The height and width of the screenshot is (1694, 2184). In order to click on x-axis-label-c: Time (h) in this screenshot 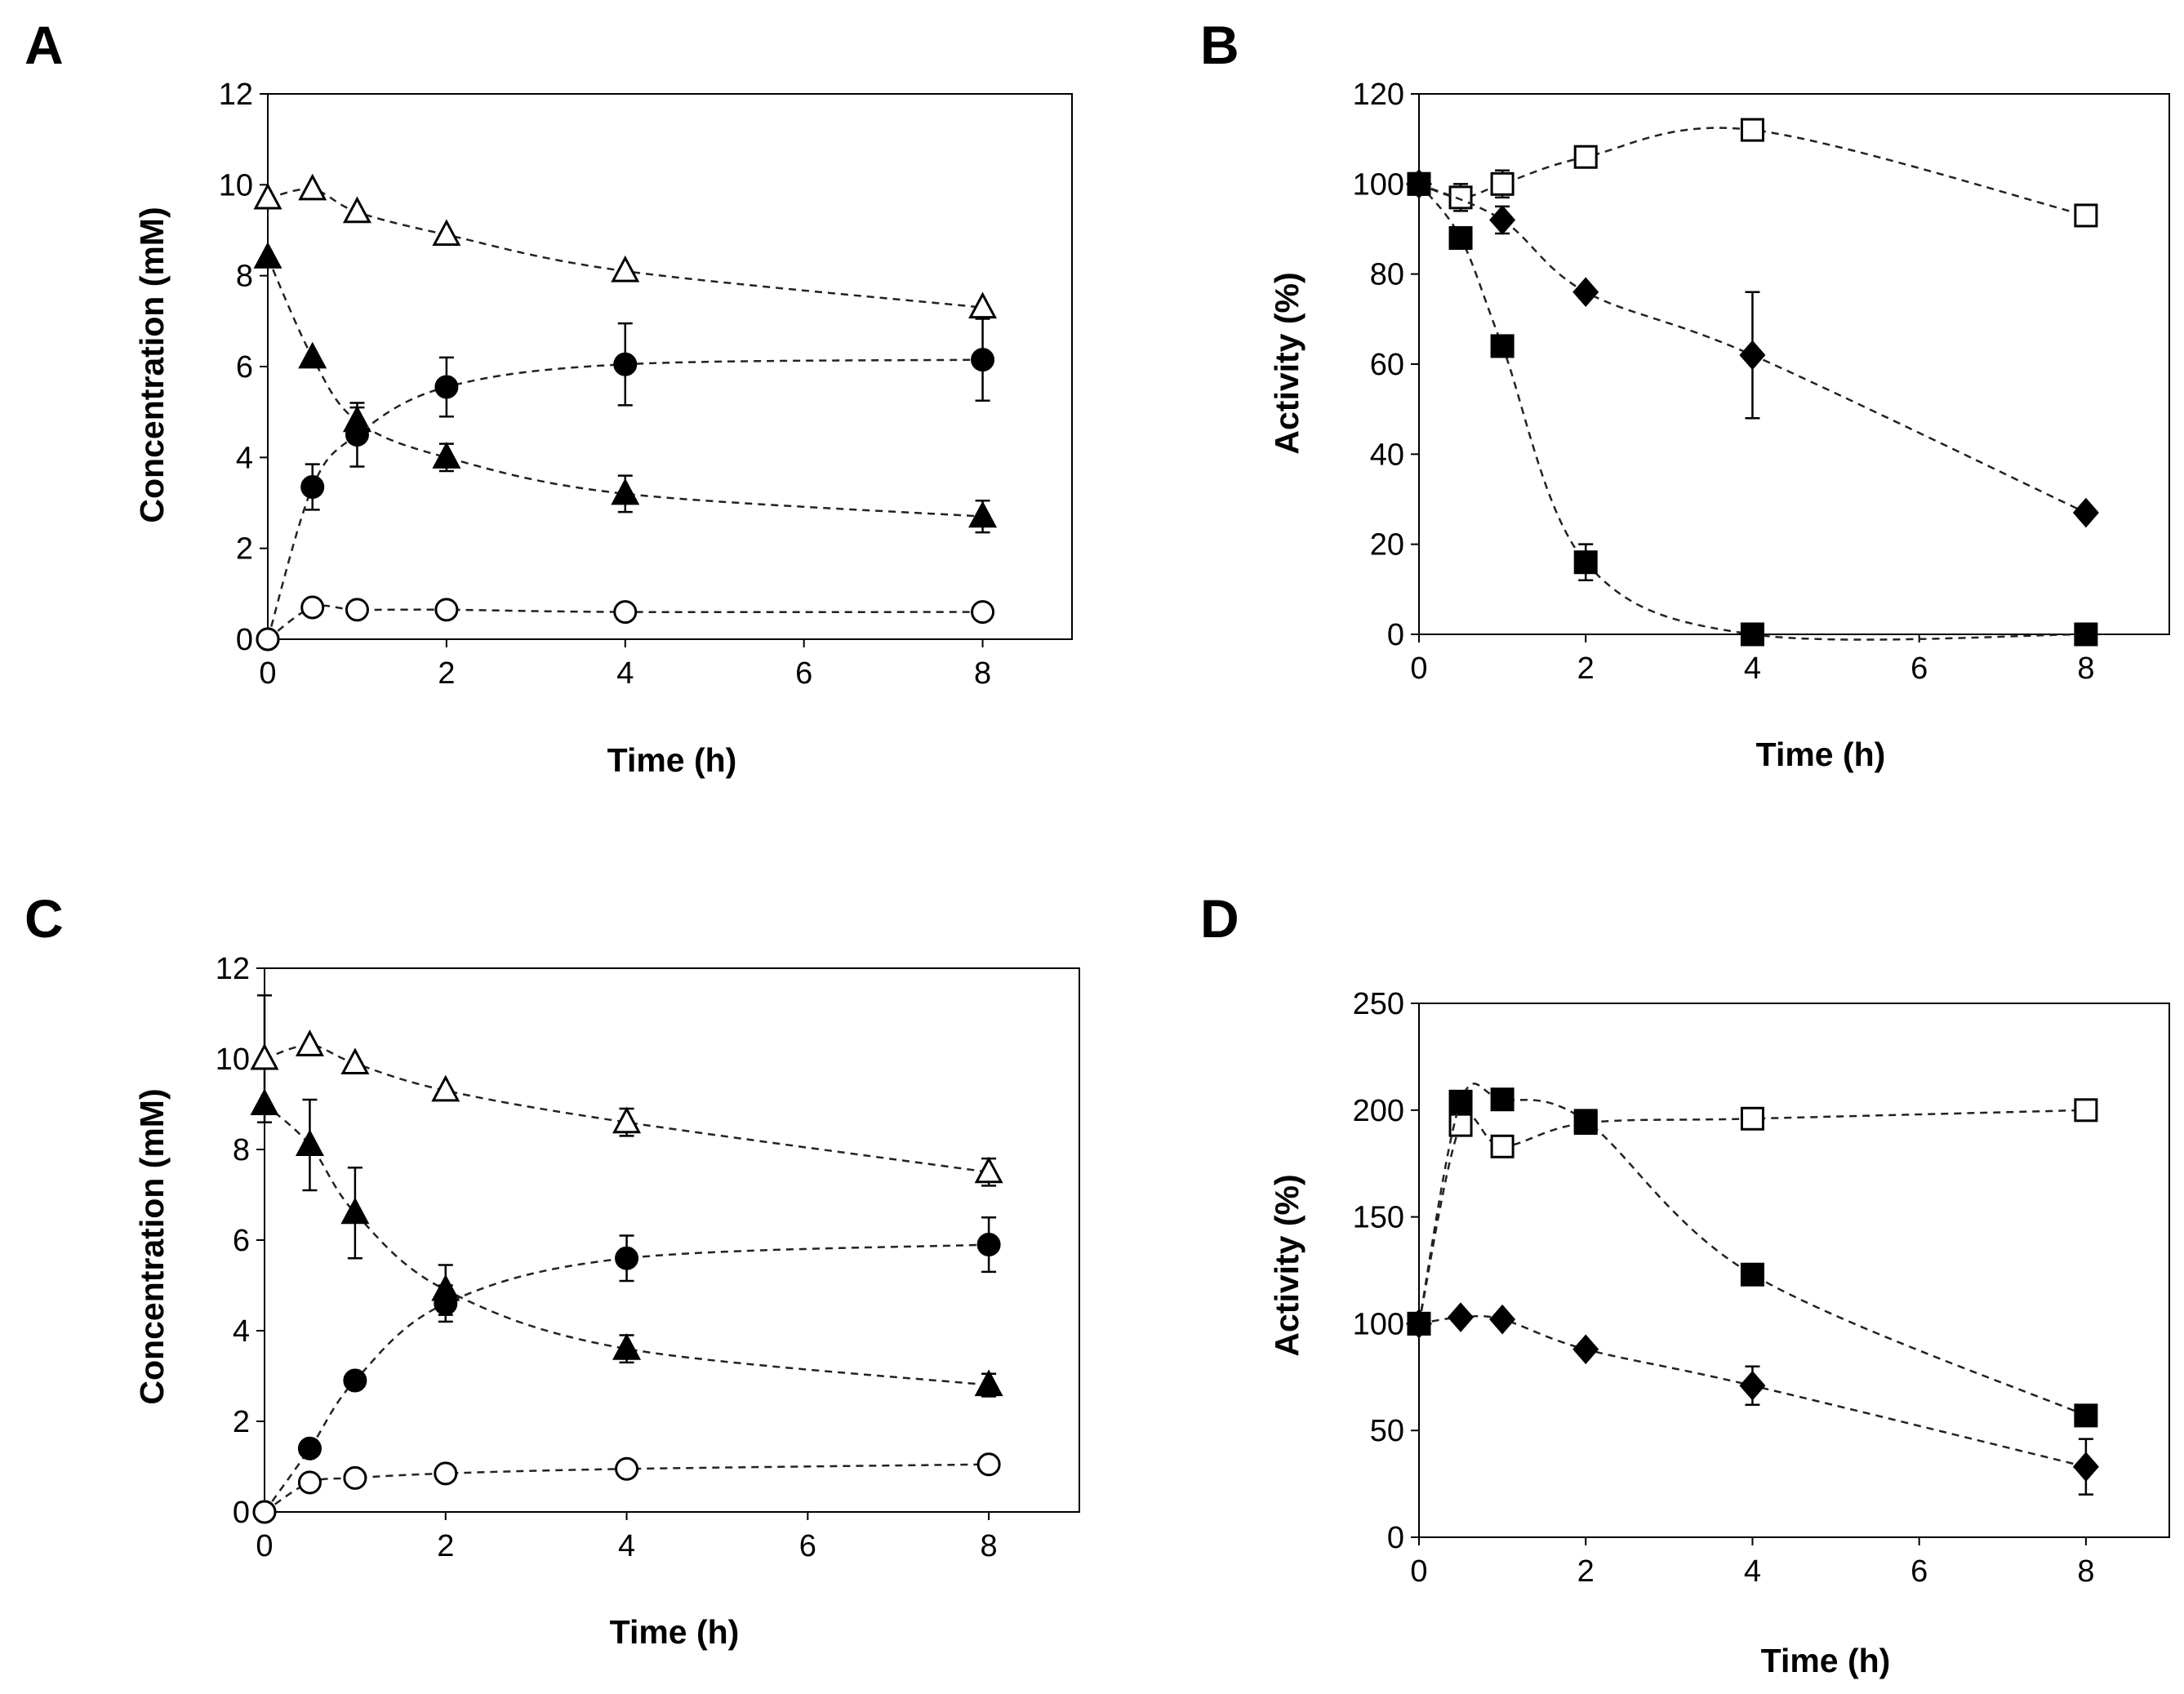, I will do `click(675, 1632)`.